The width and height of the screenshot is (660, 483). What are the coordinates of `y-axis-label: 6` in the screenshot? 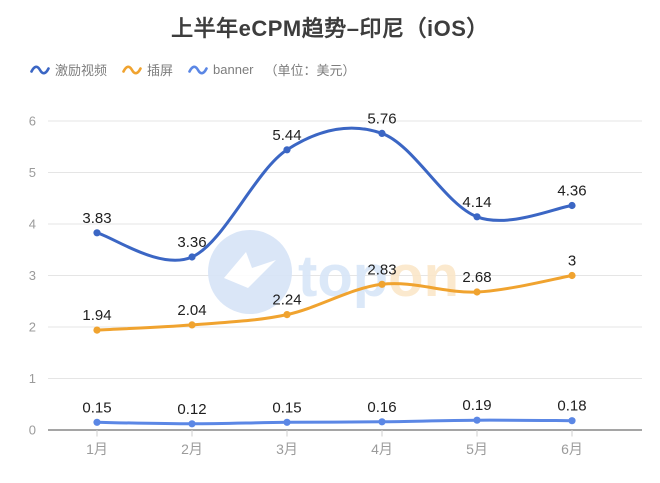 It's located at (32, 121).